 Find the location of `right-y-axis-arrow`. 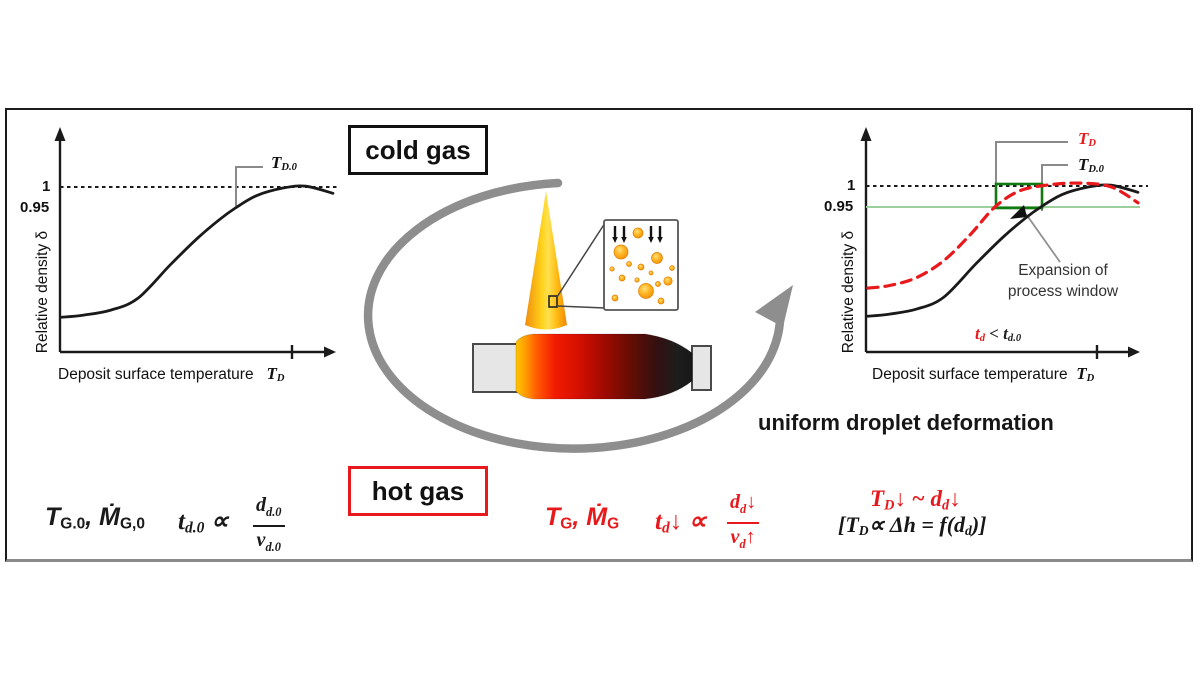

right-y-axis-arrow is located at coordinates (866, 134).